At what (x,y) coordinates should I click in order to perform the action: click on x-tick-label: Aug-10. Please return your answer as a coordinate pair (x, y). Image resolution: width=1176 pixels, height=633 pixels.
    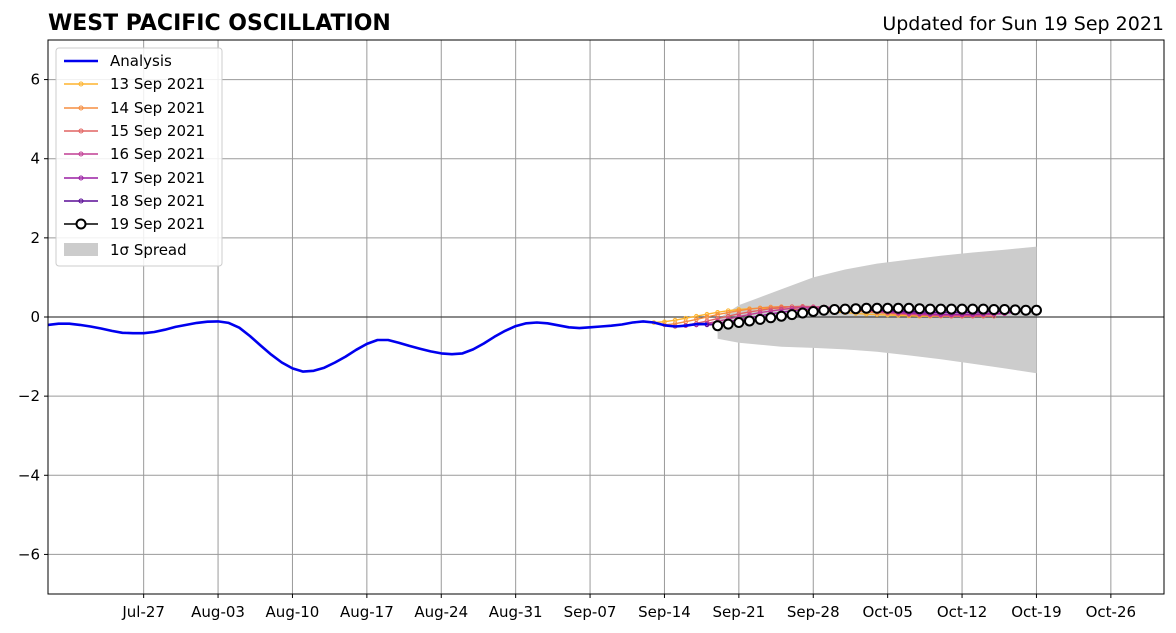
    Looking at the image, I should click on (293, 612).